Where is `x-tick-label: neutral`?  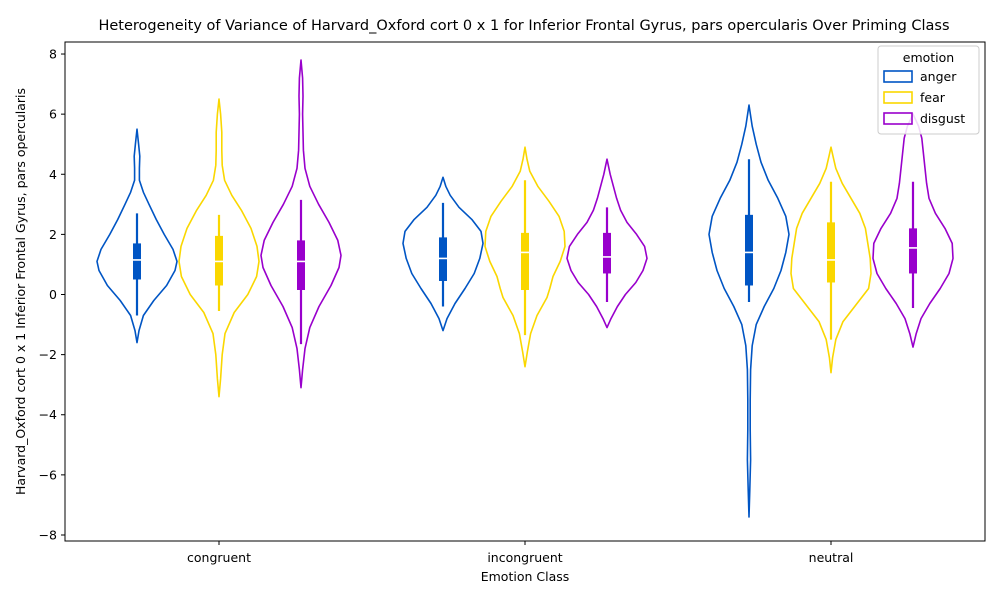 x-tick-label: neutral is located at coordinates (831, 557).